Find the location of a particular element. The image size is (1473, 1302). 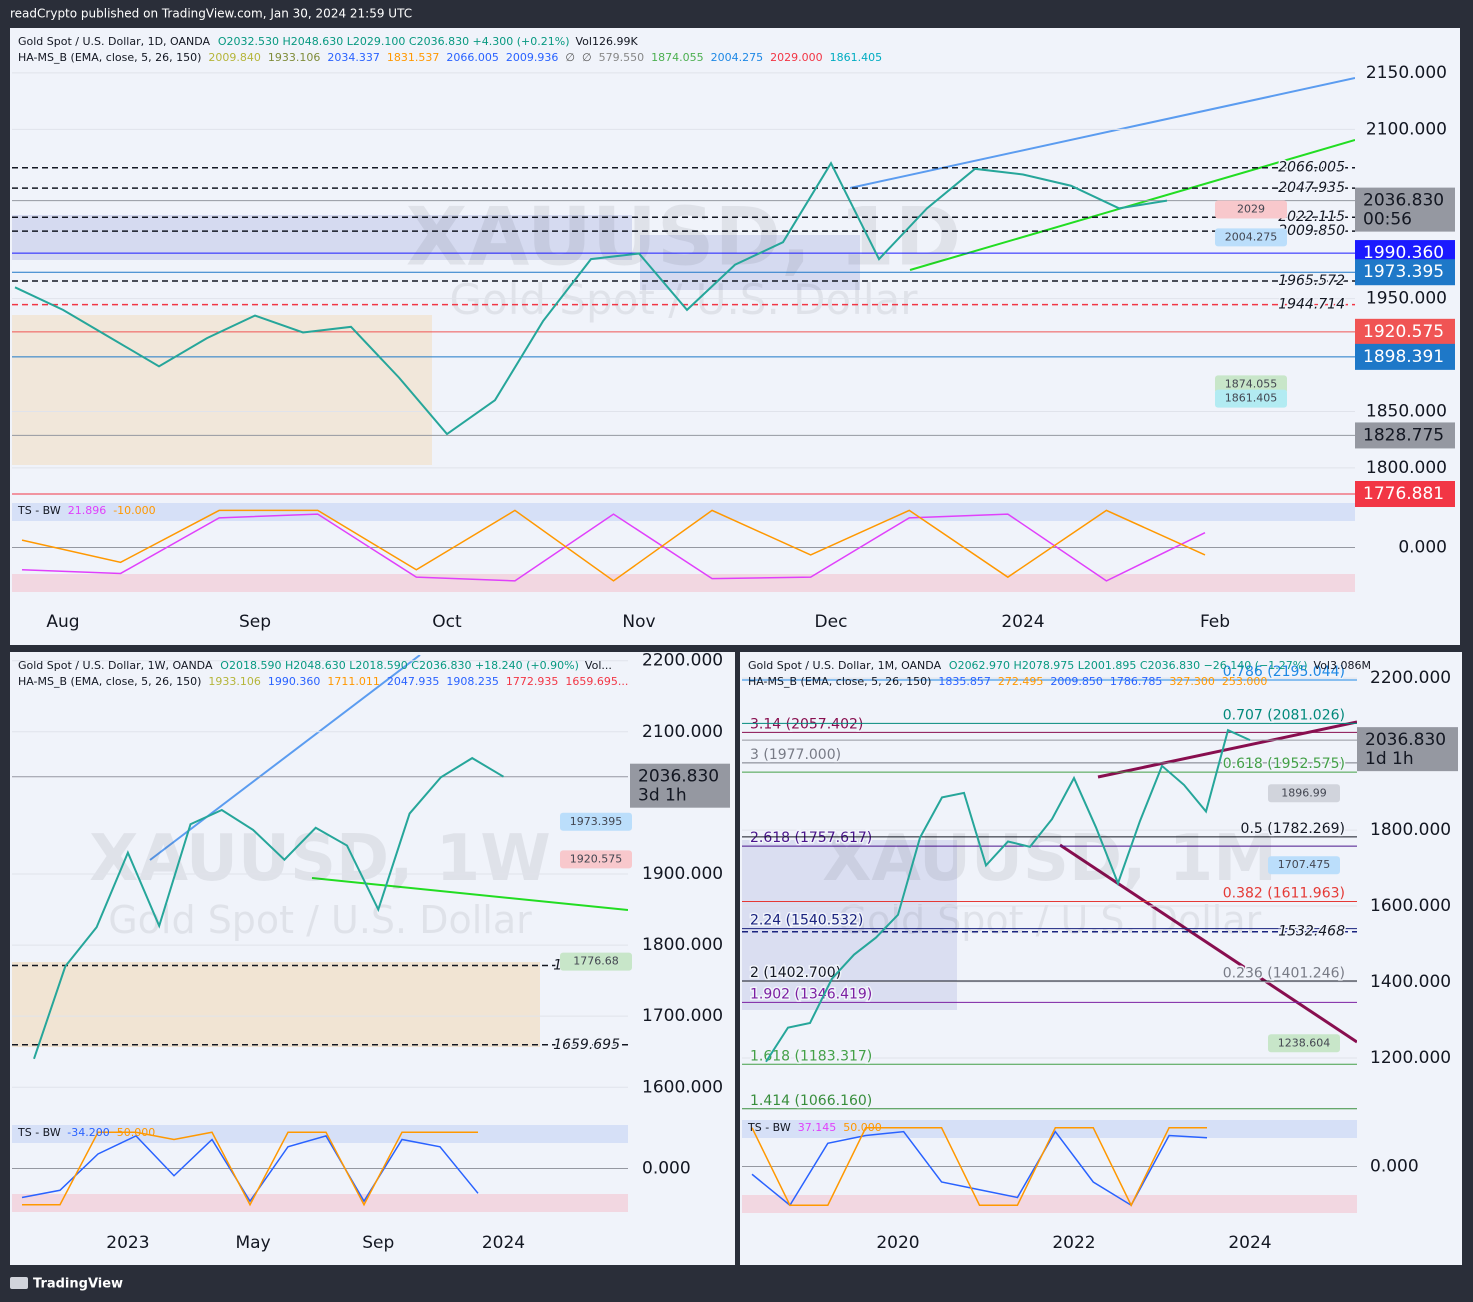

osc-legend: TS - BW 21.896 -10.000 is located at coordinates (86, 510).